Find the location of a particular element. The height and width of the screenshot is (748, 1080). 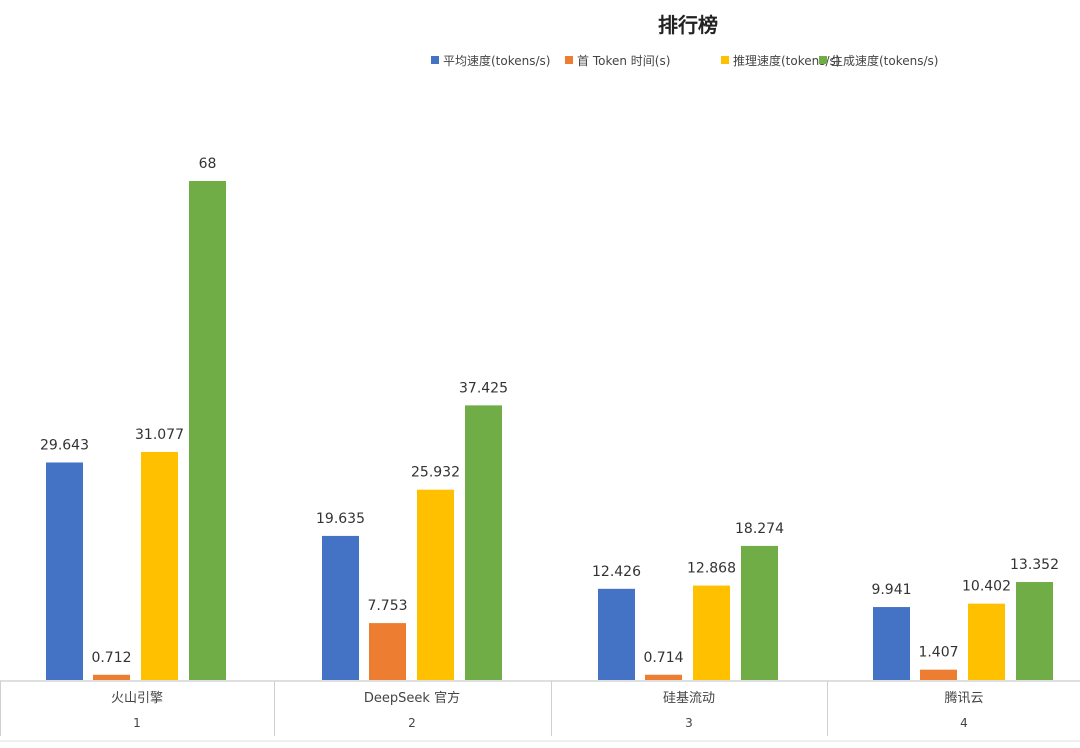

legend-label: 推理速度(tokens/s) is located at coordinates (786, 60).